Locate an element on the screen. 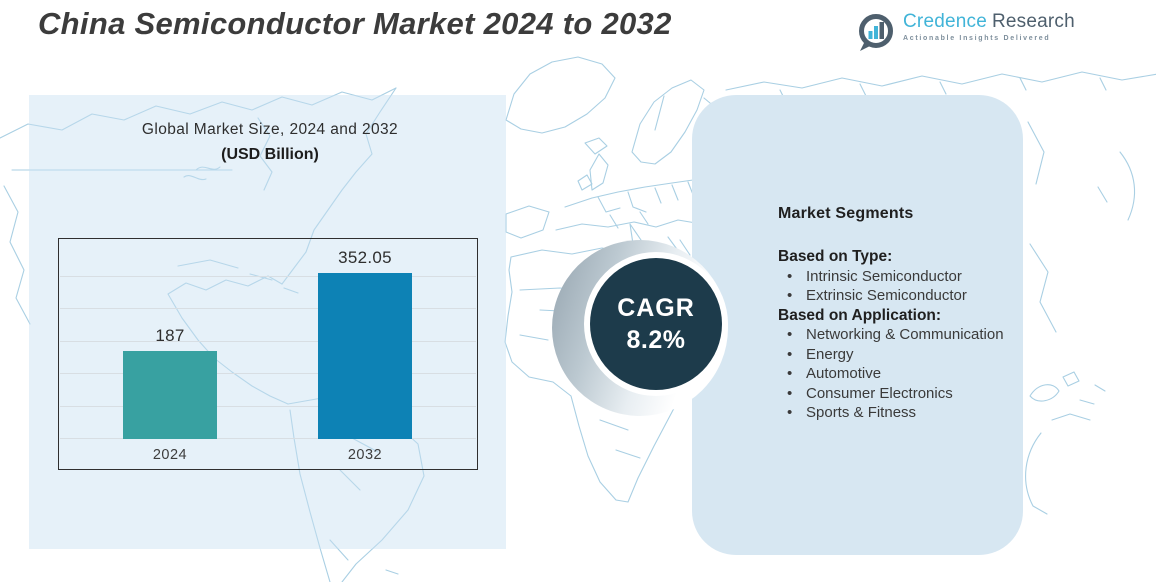 This screenshot has height=582, width=1156. bar-category-label: 2032 is located at coordinates (365, 455).